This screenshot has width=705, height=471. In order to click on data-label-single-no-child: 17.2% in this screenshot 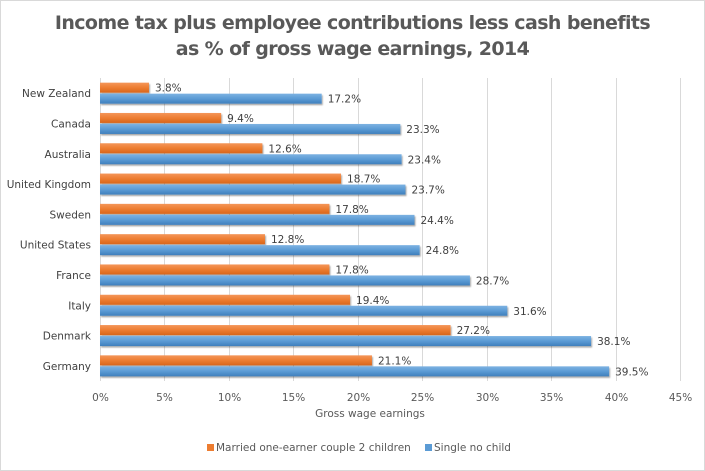, I will do `click(344, 100)`.